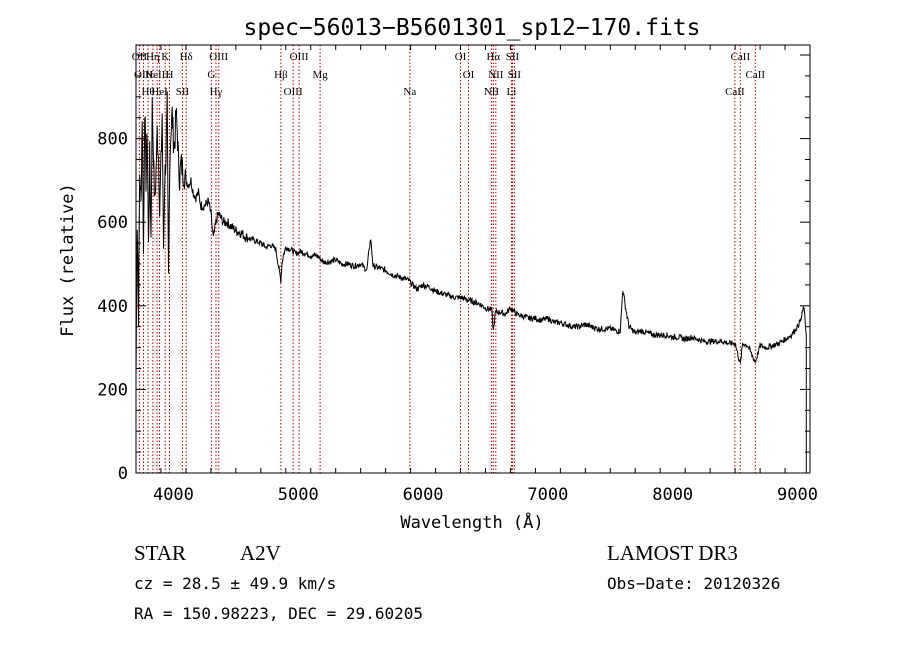 This screenshot has width=900, height=649. I want to click on chart-title: spec−56013−B5601301_sp12−170.fits, so click(472, 28).